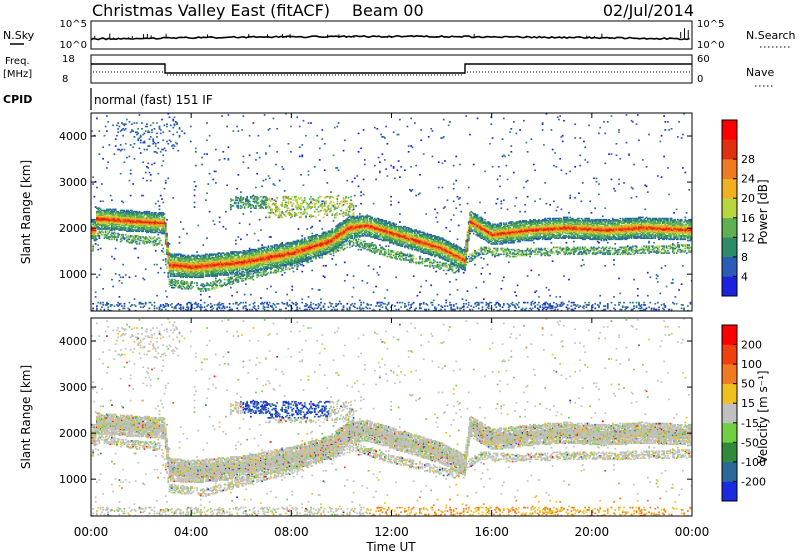  I want to click on heatmap-cell-1942, so click(143, 226).